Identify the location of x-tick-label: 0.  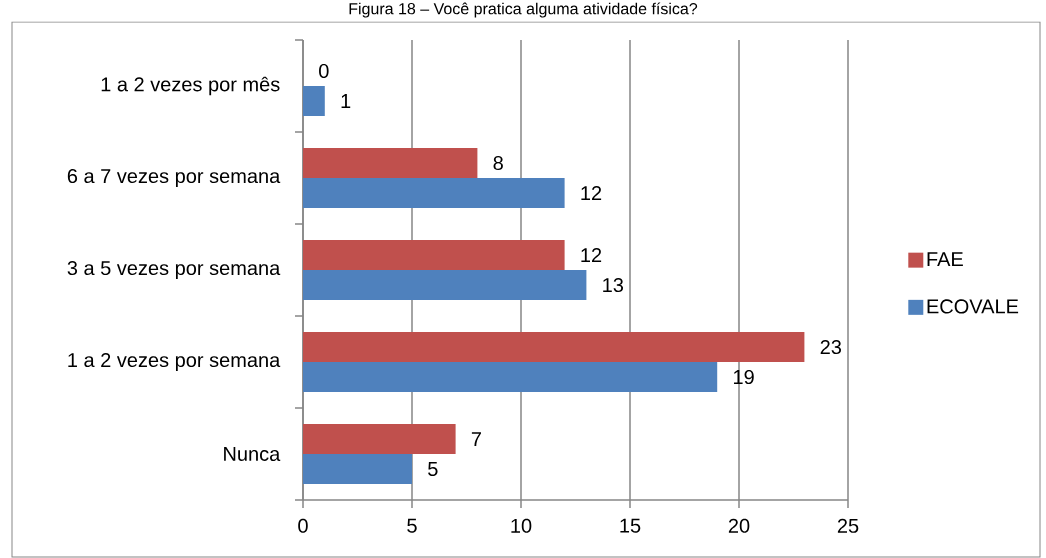
(303, 525).